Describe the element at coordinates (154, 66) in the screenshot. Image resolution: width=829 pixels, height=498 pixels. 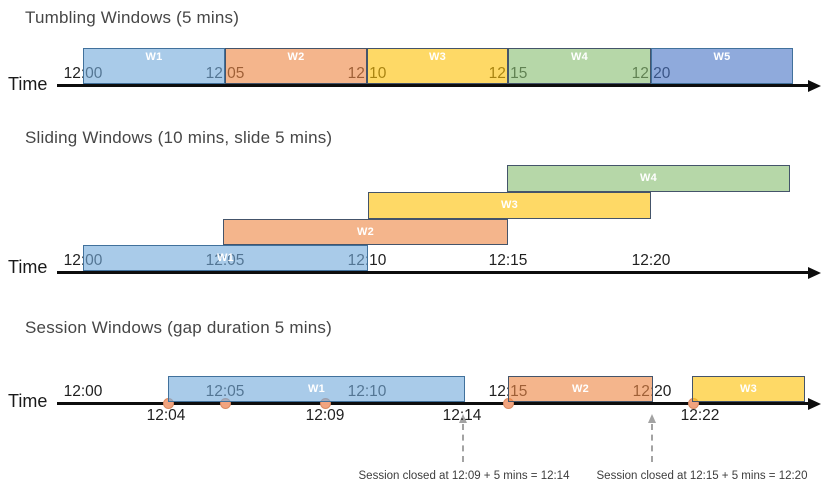
I see `tumbling-window-bar-w1: W1` at that location.